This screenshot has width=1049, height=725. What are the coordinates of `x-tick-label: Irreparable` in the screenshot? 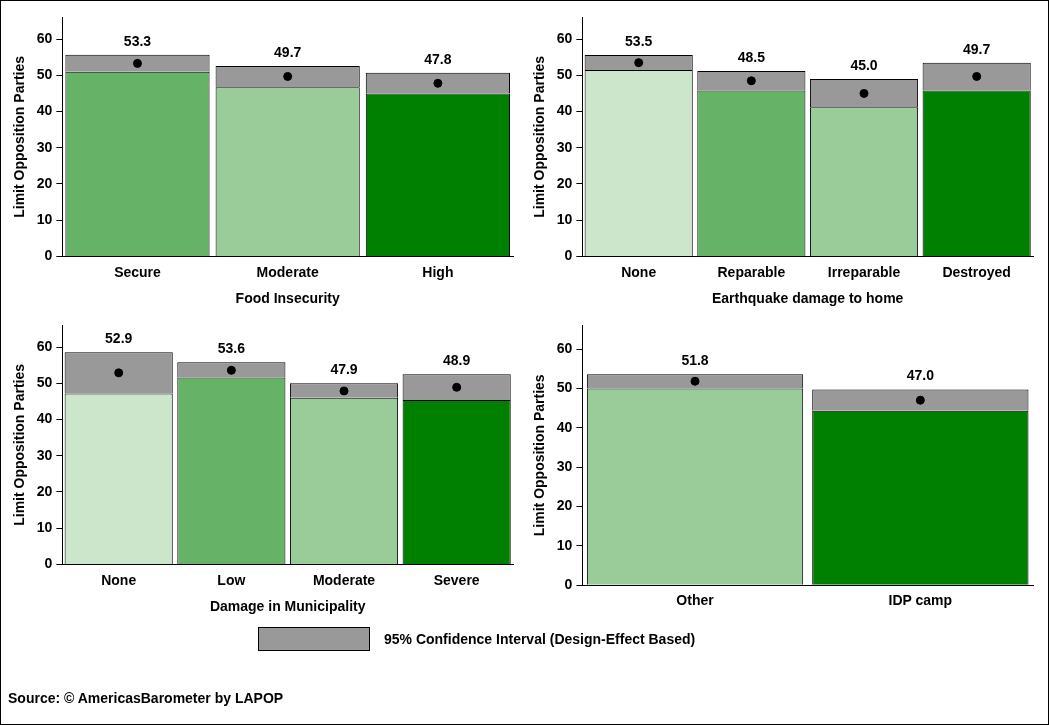 It's located at (864, 271).